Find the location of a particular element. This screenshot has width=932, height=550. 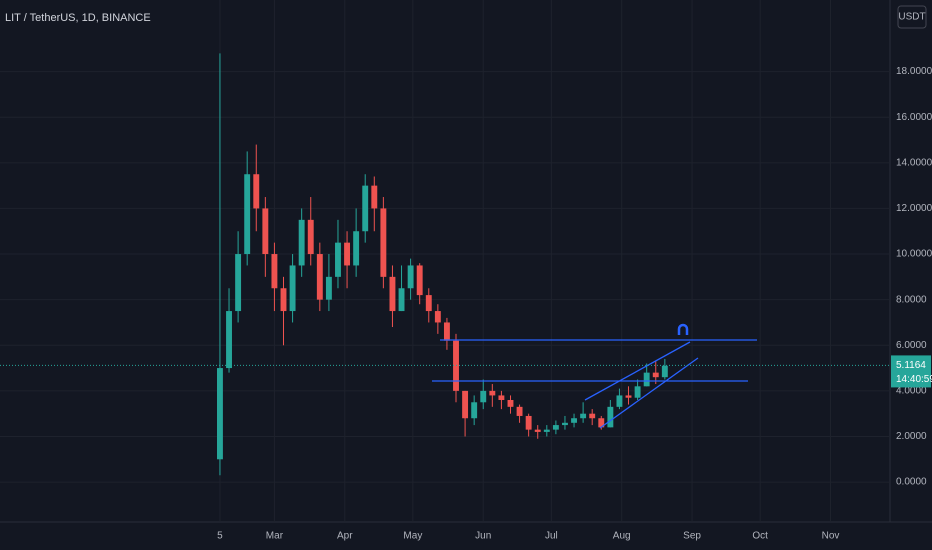

currency-label: USDT is located at coordinates (911, 17).